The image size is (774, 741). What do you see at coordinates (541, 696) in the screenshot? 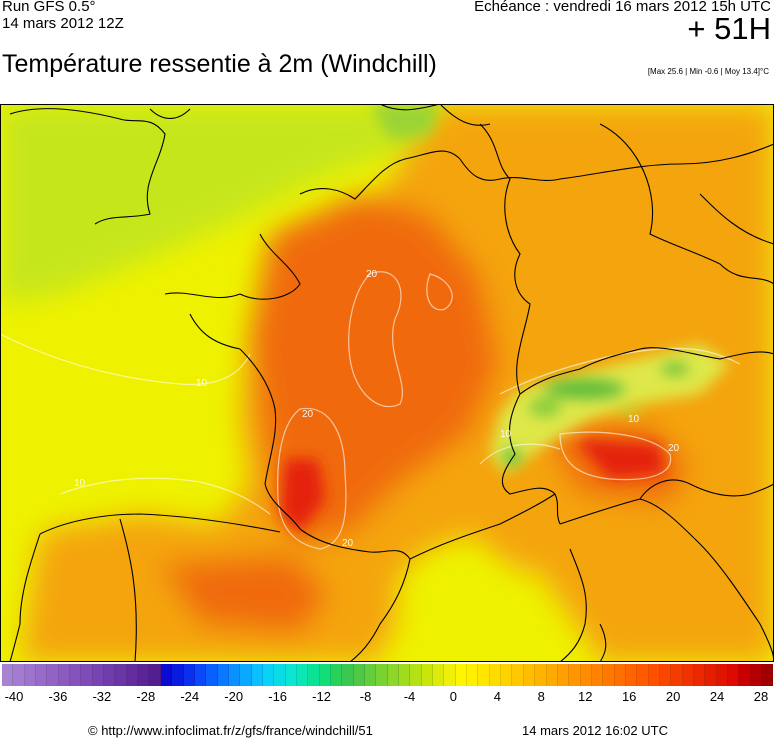
I see `color-scale-label: 8` at bounding box center [541, 696].